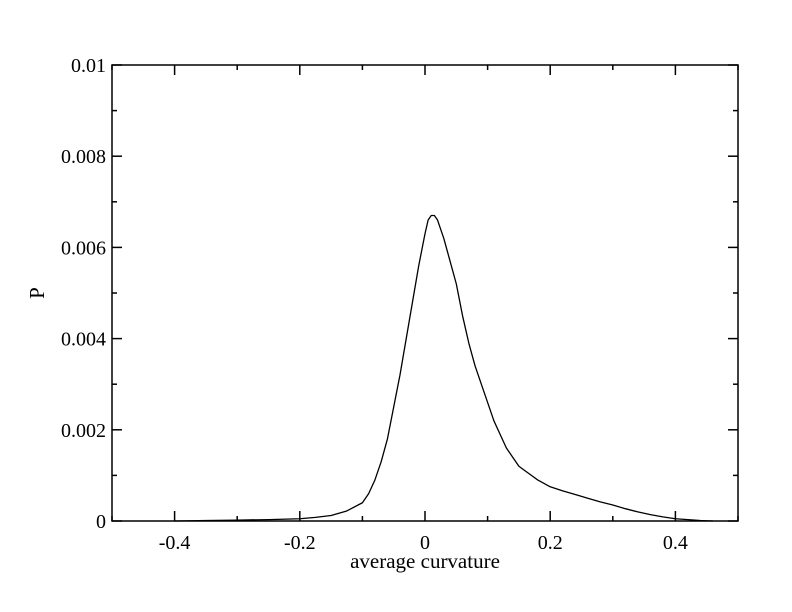 The height and width of the screenshot is (612, 792). What do you see at coordinates (425, 543) in the screenshot?
I see `x-tick-label: 0` at bounding box center [425, 543].